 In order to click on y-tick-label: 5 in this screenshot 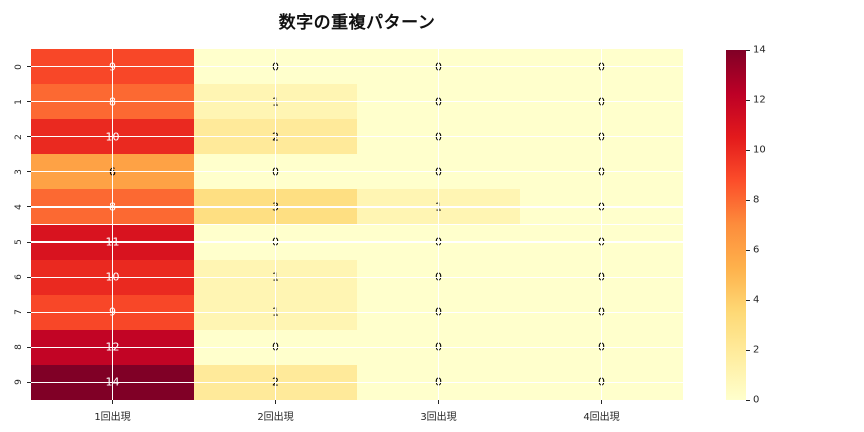, I will do `click(19, 242)`.